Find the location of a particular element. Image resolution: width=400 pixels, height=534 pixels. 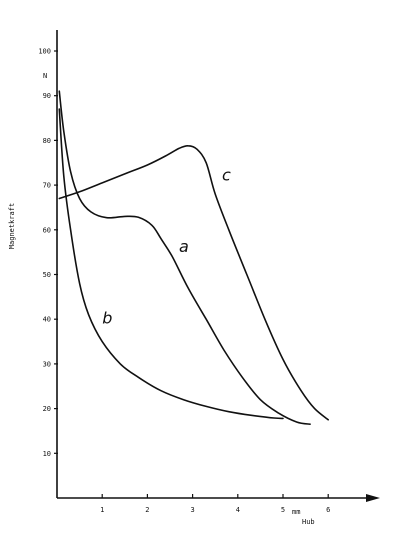

y-tick-label: 60 is located at coordinates (47, 230).